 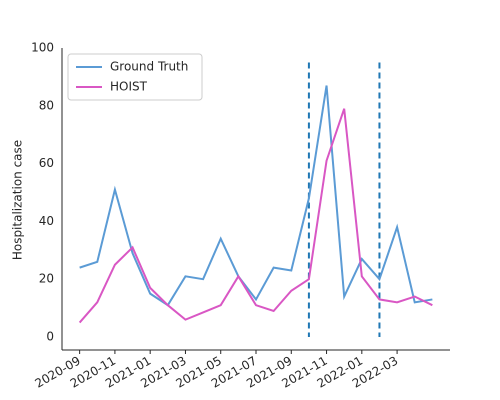 What do you see at coordinates (46, 279) in the screenshot?
I see `y-tick-label: 20` at bounding box center [46, 279].